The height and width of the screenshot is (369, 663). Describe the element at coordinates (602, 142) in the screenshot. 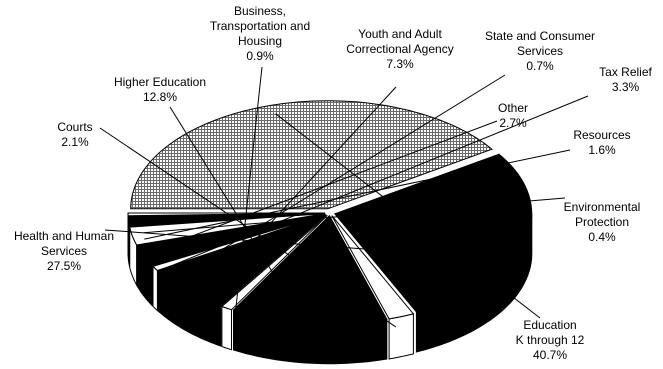

I see `label-resources: Resources 1.6%` at that location.